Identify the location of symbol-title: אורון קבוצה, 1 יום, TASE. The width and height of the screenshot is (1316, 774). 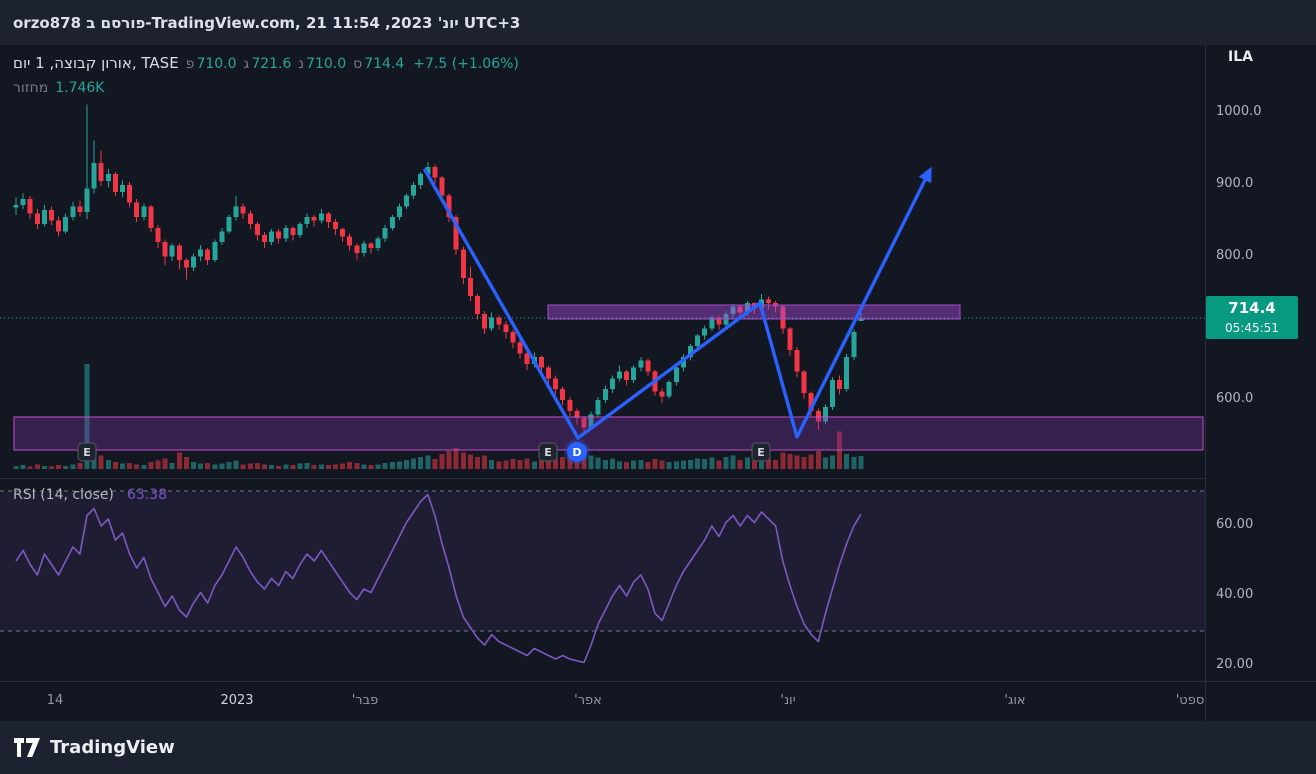
(96, 63).